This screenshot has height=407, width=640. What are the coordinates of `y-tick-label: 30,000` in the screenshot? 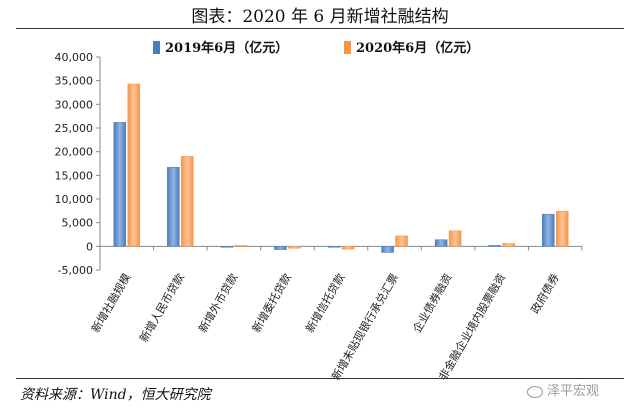 It's located at (74, 104).